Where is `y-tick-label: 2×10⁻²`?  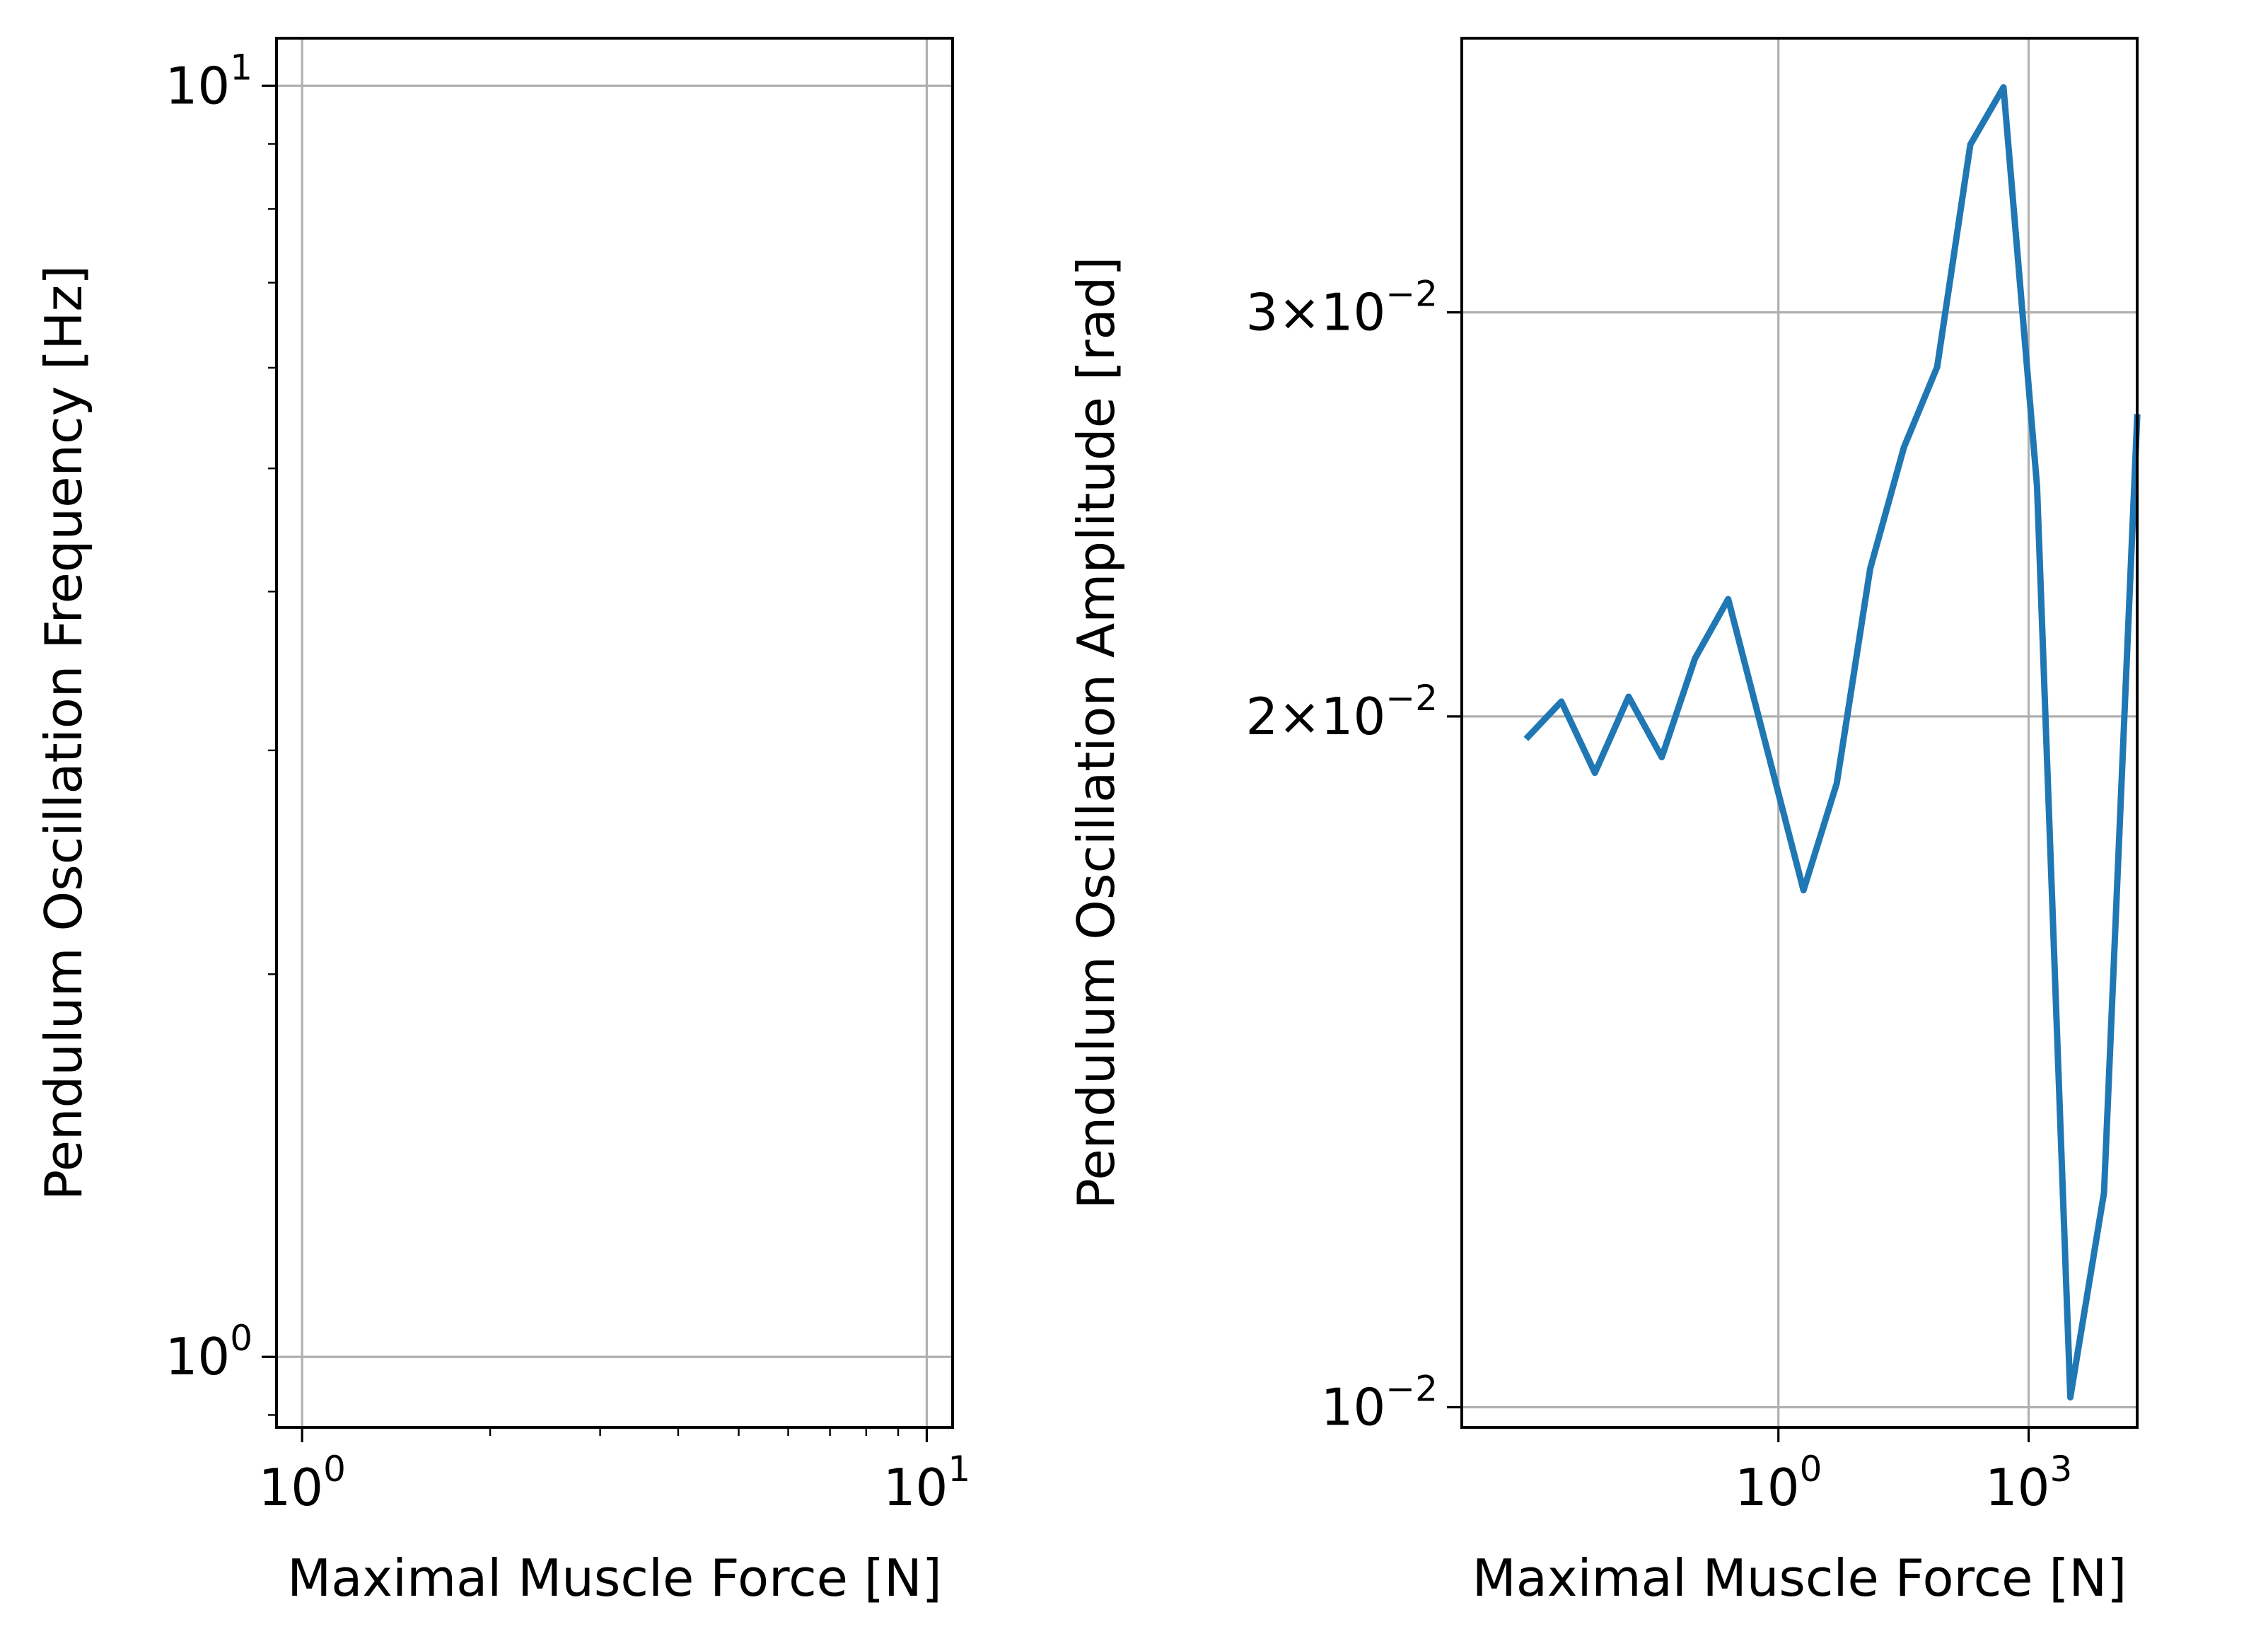 y-tick-label: 2×10⁻² is located at coordinates (1342, 712).